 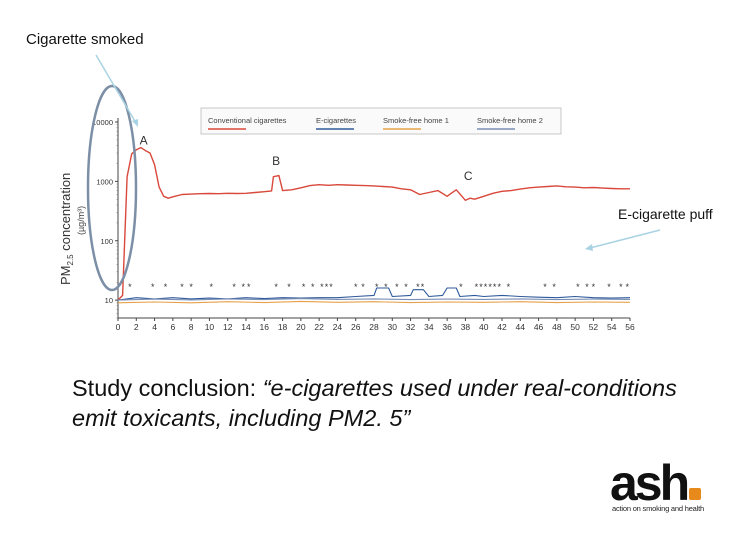 What do you see at coordinates (658, 508) in the screenshot?
I see `ash-logo-tagline: action on smoking and health` at bounding box center [658, 508].